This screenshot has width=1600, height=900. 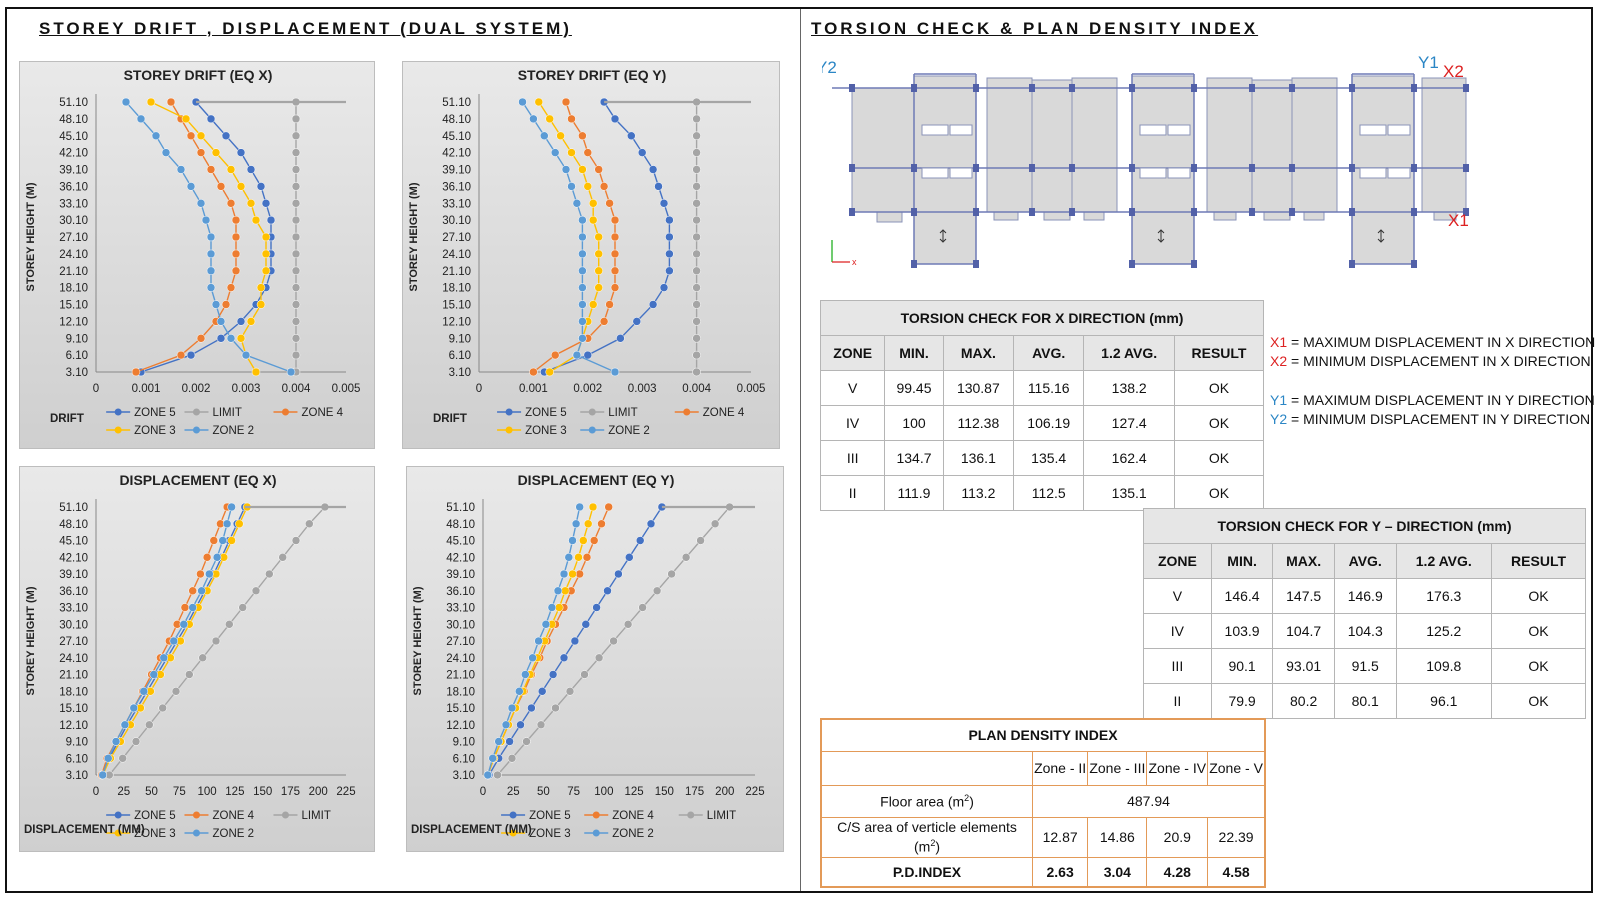 What do you see at coordinates (1129, 388) in the screenshot?
I see `table-cell: 138.2` at bounding box center [1129, 388].